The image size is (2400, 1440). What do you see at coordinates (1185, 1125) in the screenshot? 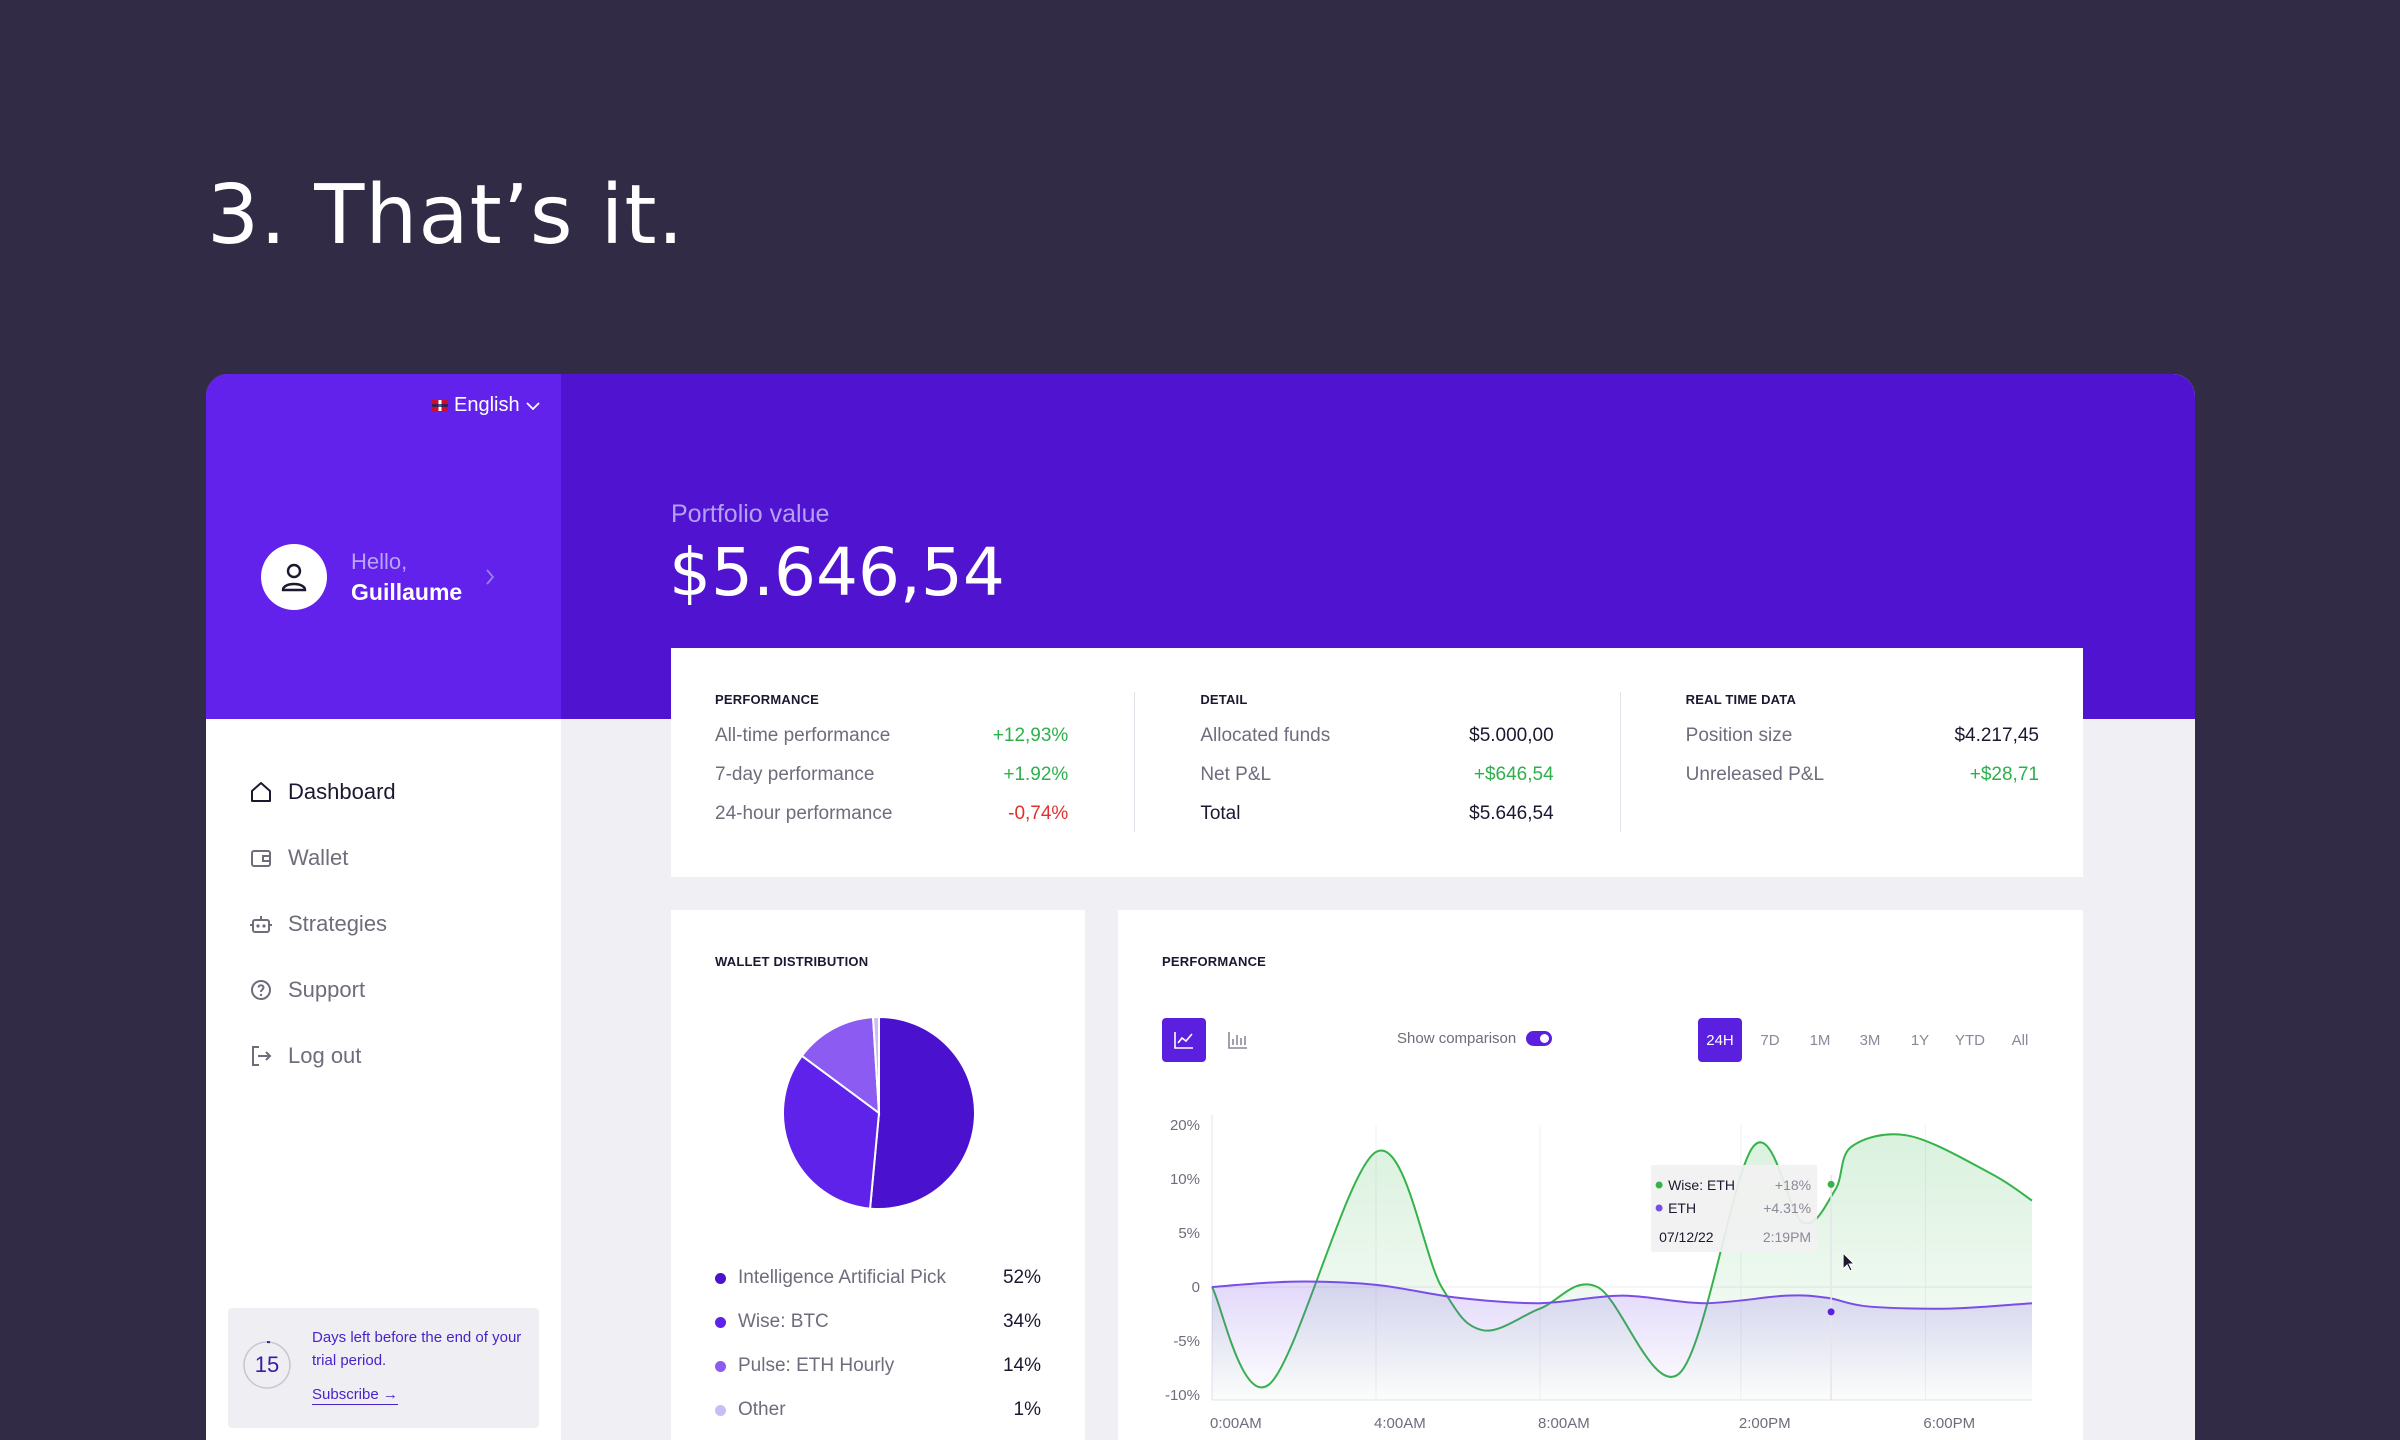
I see `y-tick-label: 20%` at bounding box center [1185, 1125].